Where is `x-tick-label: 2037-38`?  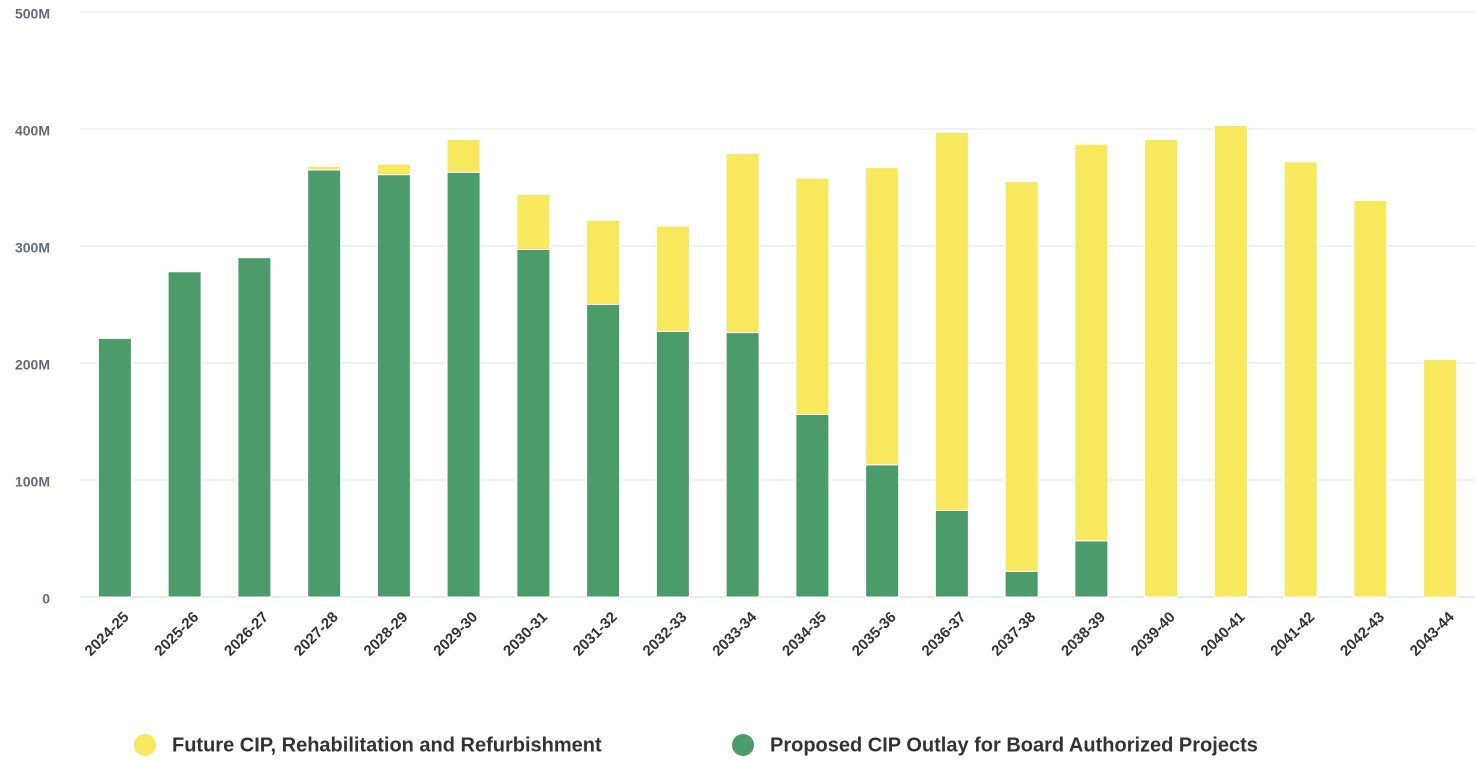
x-tick-label: 2037-38 is located at coordinates (1013, 634).